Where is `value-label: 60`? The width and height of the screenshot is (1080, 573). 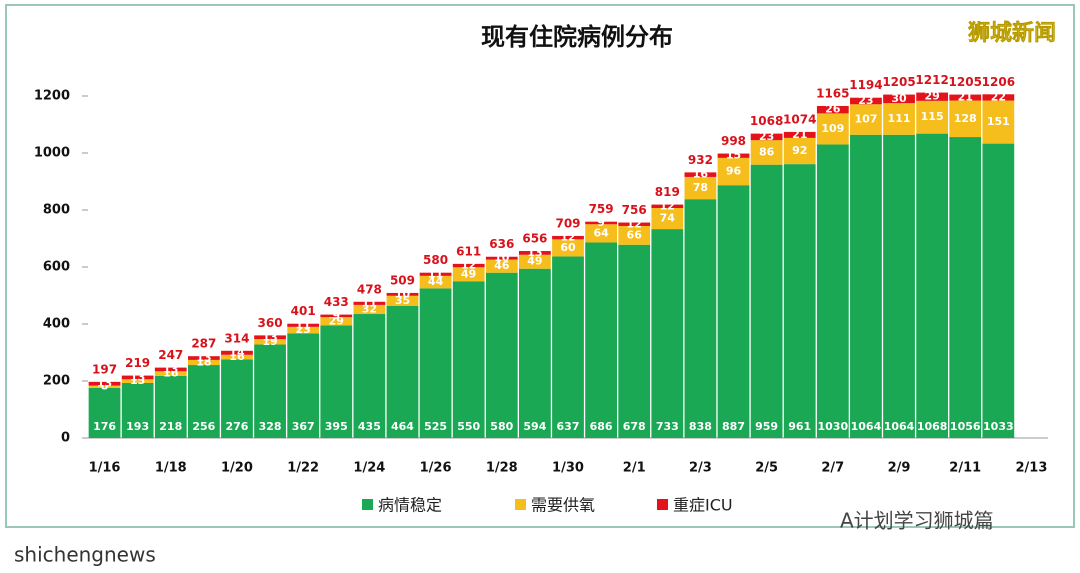
value-label: 60 is located at coordinates (568, 247).